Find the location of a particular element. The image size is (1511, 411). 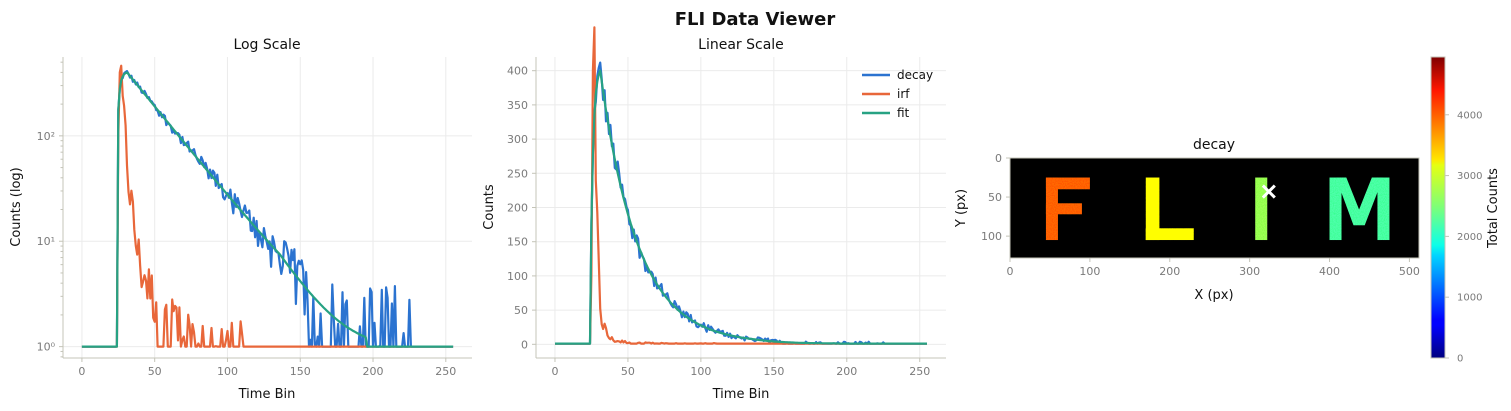

colorbar-ticks: 0 1000 2000 3000 4000 is located at coordinates (1463, 237).